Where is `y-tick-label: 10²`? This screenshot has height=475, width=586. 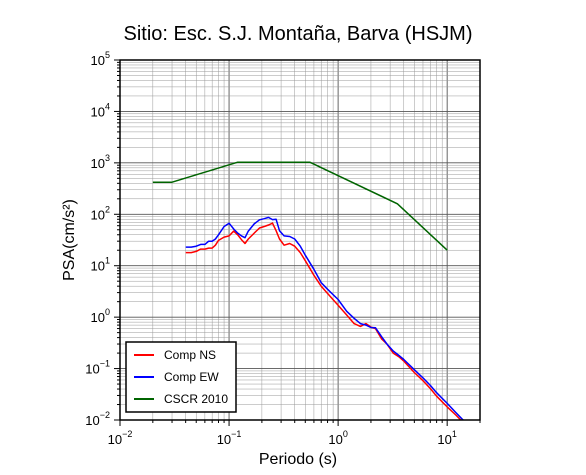
y-tick-label: 10² is located at coordinates (100, 213).